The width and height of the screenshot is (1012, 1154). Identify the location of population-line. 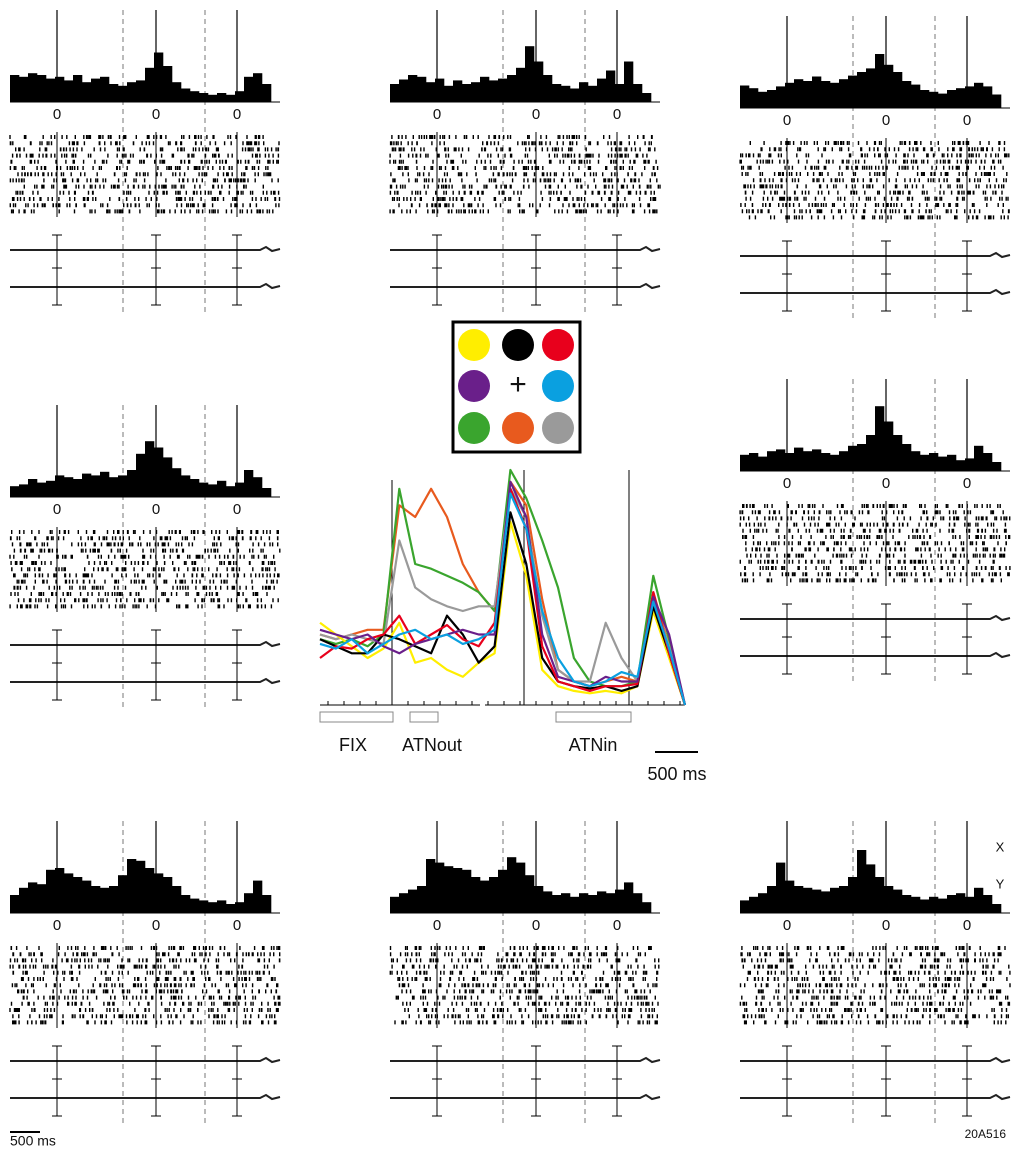
(503, 596).